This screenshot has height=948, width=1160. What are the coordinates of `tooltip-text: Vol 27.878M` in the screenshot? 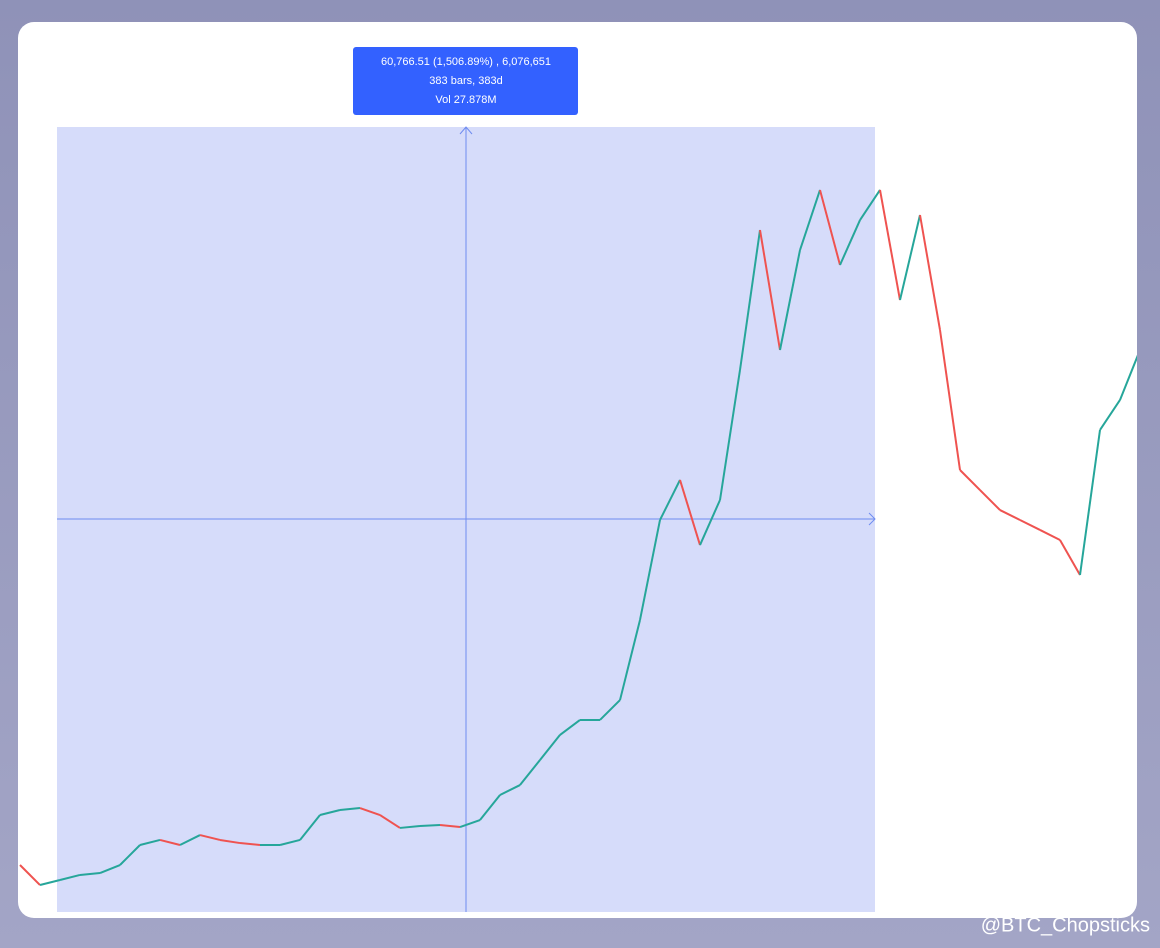 It's located at (465, 100).